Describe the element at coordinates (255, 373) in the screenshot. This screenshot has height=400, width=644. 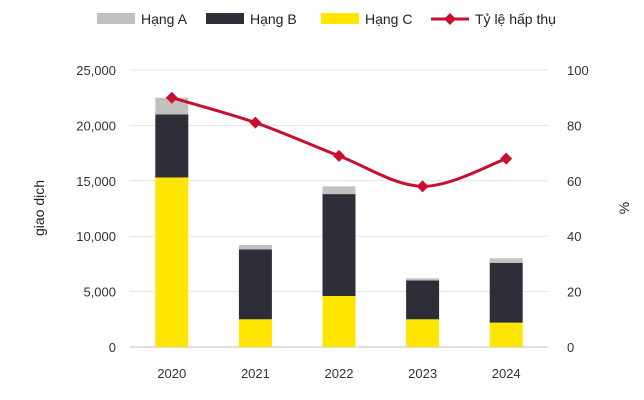
I see `x-tick-label: 2021` at that location.